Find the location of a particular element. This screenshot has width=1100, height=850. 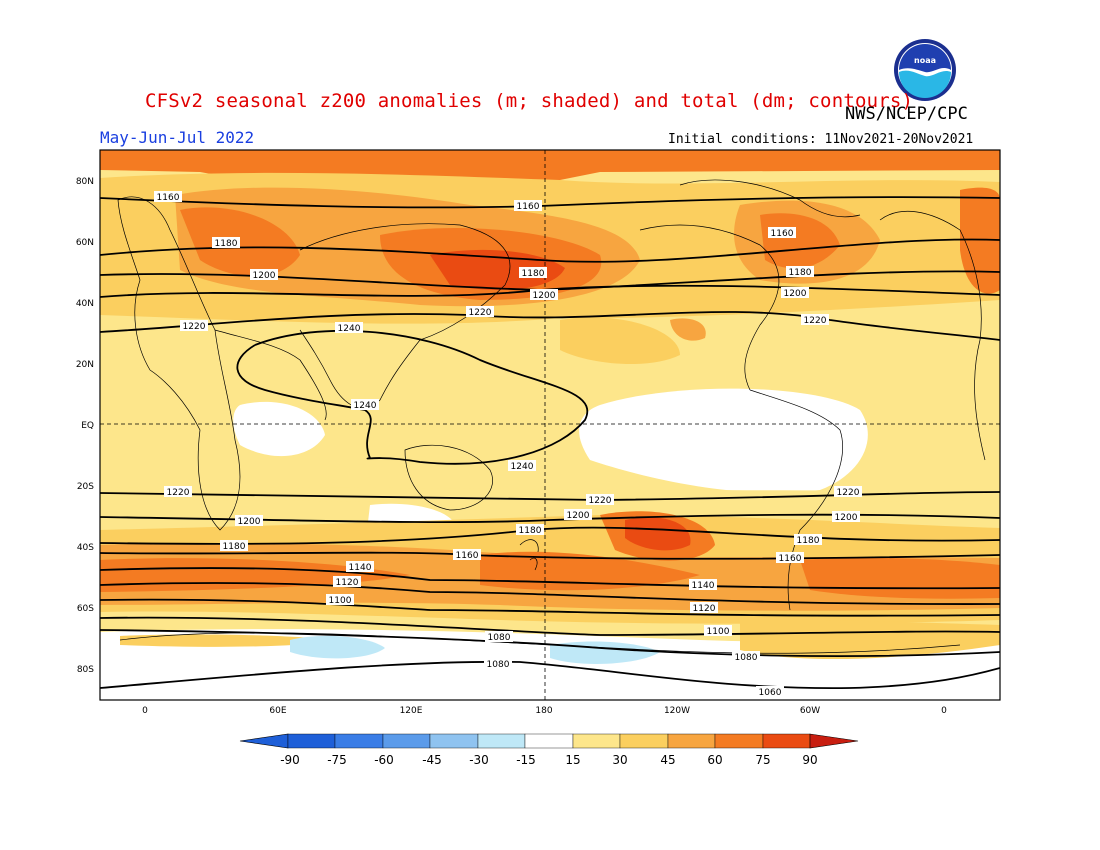

latitude-axis: 80N 60N 40N 20N EQ 20S 40S 60S 80S is located at coordinates (85, 426).